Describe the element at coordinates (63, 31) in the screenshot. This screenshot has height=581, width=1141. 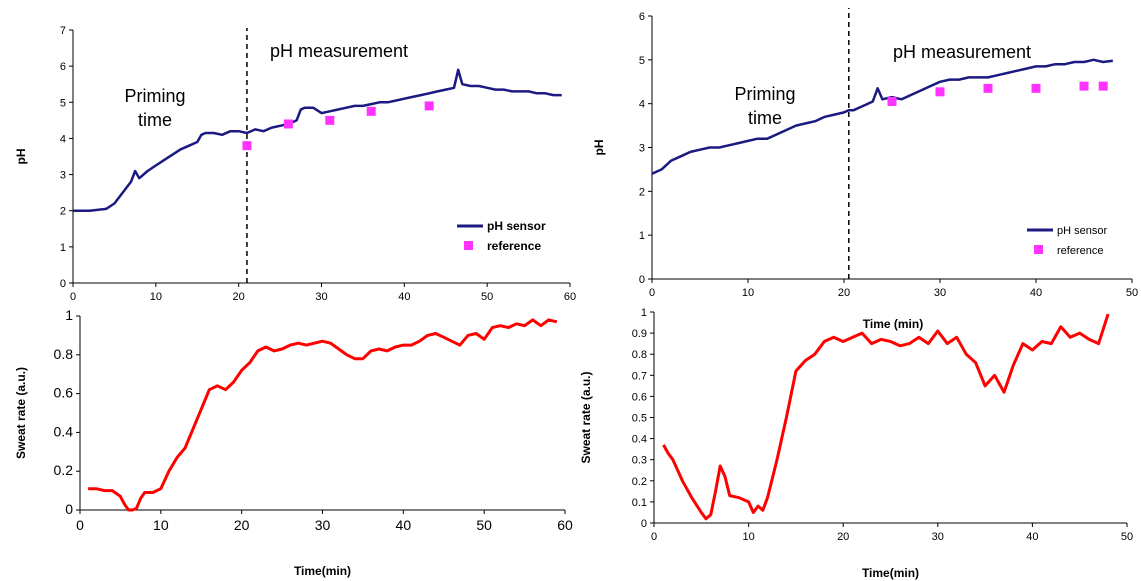
I see `y-tick-label: 7` at that location.